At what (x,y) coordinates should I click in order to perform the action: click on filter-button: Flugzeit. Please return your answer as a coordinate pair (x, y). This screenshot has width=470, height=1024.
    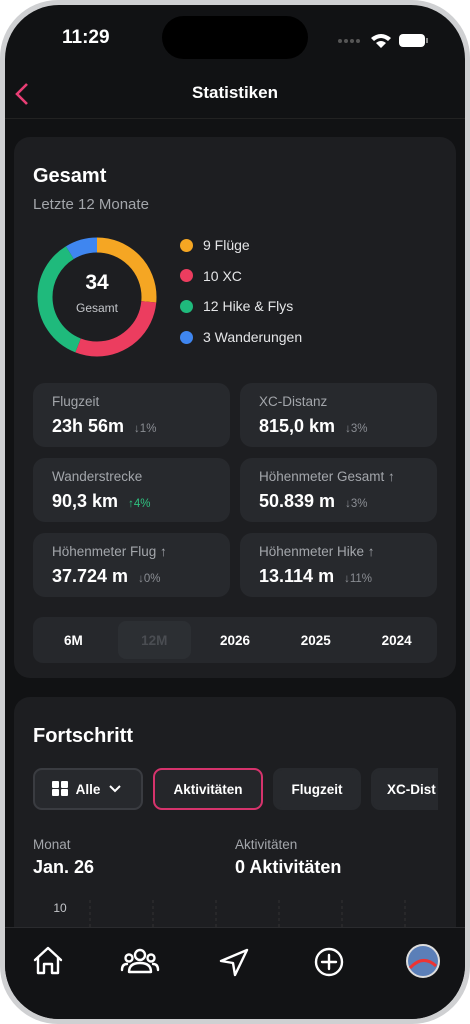
    Looking at the image, I should click on (317, 789).